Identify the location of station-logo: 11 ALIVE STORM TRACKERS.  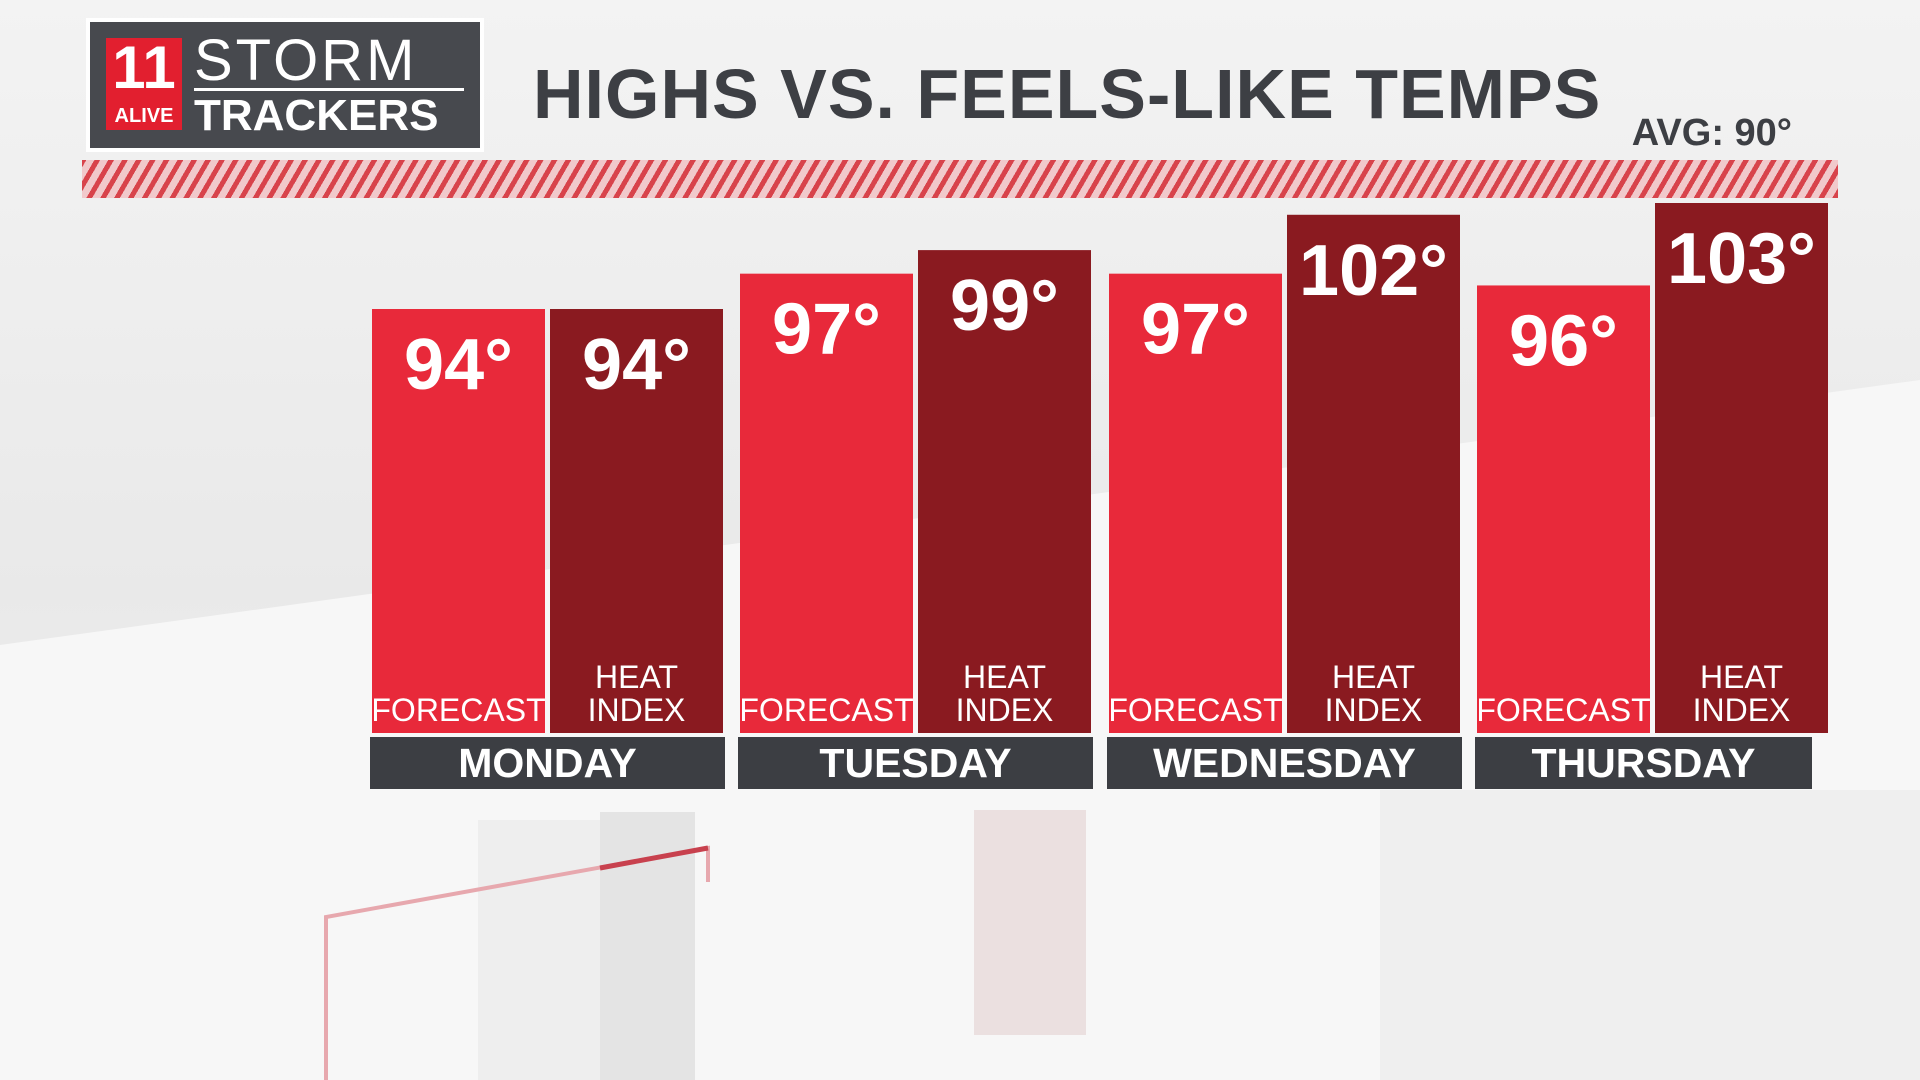
(285, 85).